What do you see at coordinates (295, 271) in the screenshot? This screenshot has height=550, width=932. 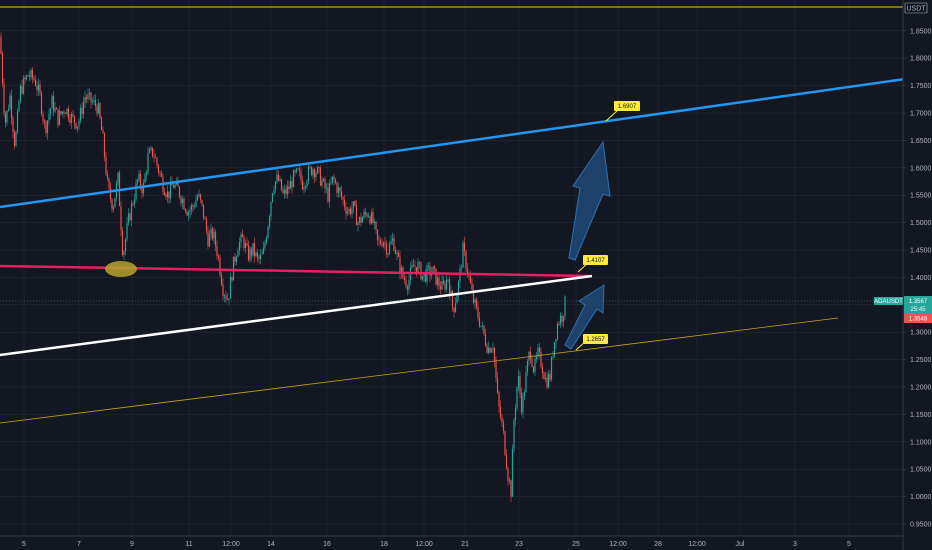 I see `magenta-trend-line` at bounding box center [295, 271].